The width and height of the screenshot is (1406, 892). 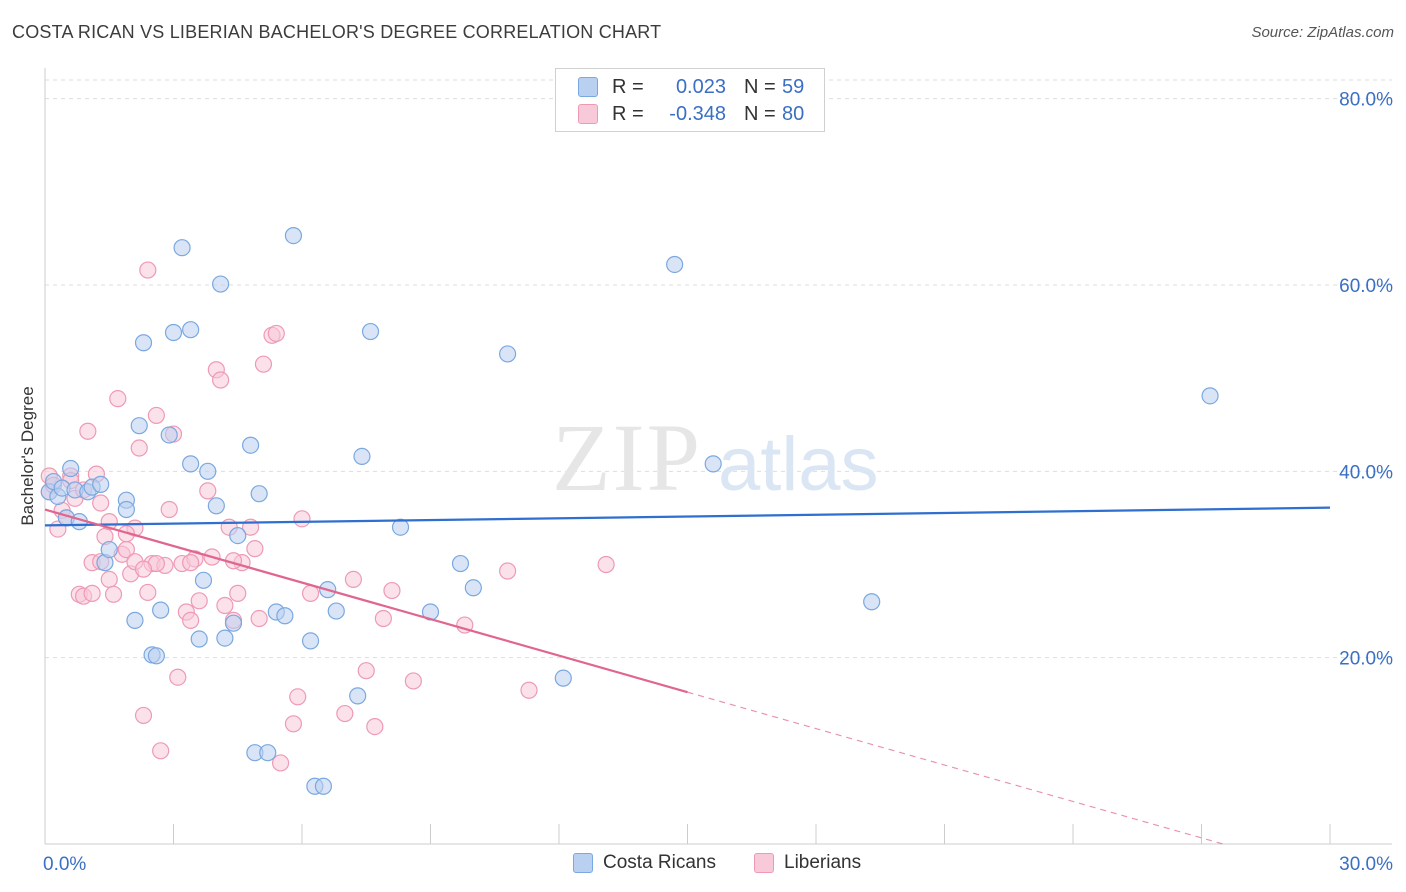 What do you see at coordinates (27, 455) in the screenshot?
I see `y-axis-label: Bachelor's Degree` at bounding box center [27, 455].